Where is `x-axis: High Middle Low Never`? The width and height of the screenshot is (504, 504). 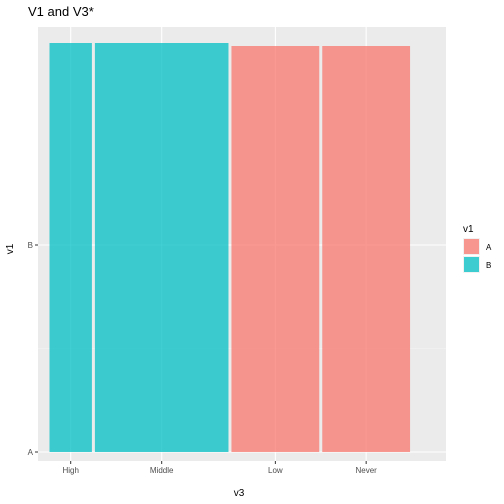
x-axis: High Middle Low Never is located at coordinates (219, 468).